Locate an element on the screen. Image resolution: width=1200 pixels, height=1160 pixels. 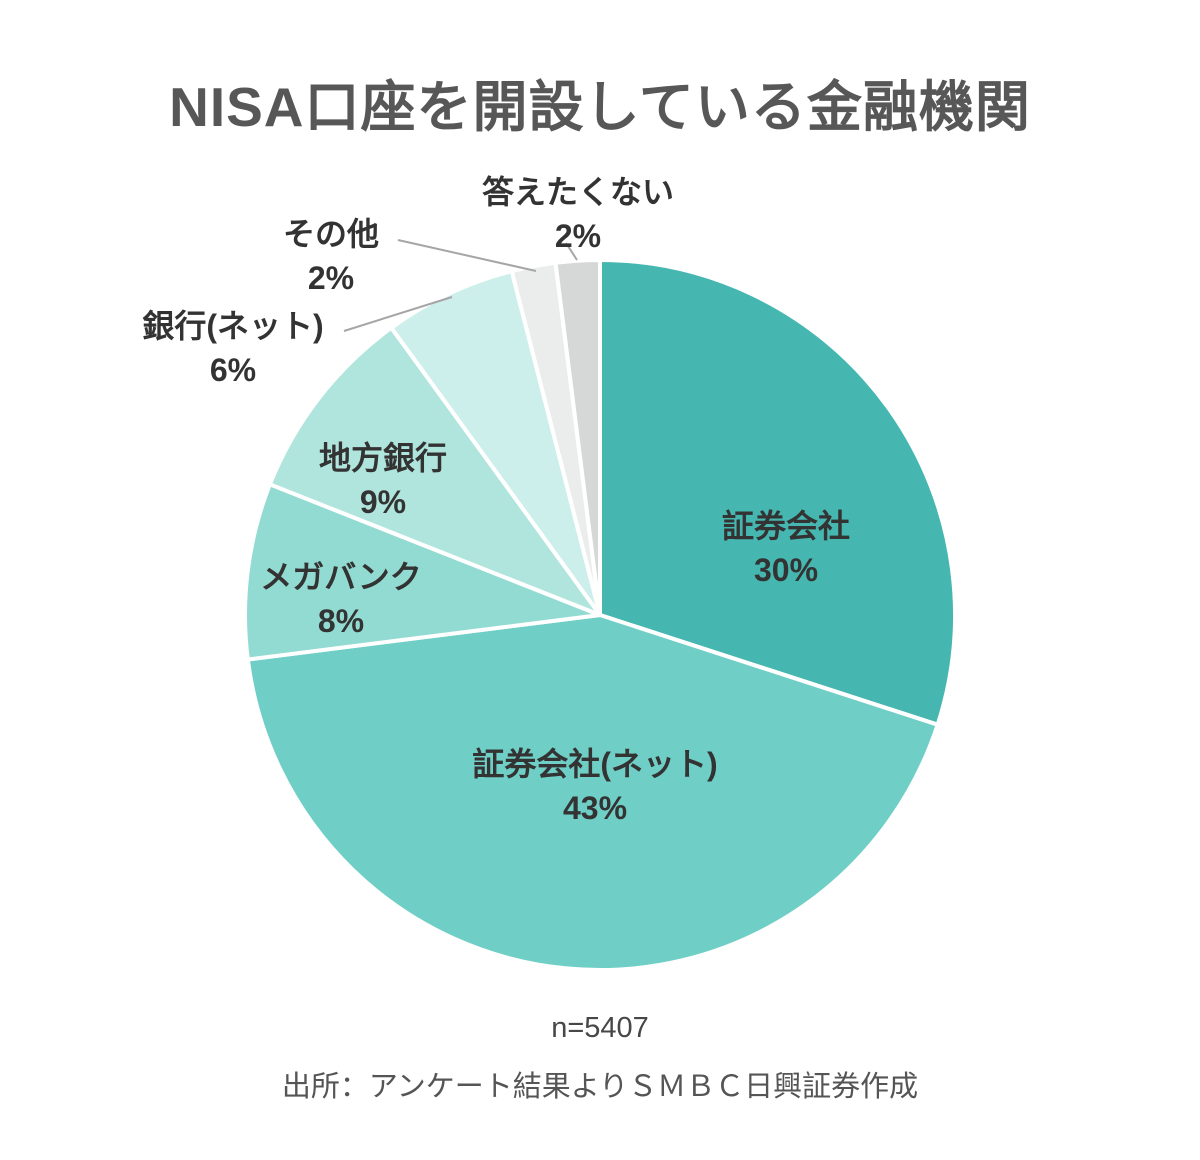
slice-label-3: 地方銀行 9% is located at coordinates (383, 480).